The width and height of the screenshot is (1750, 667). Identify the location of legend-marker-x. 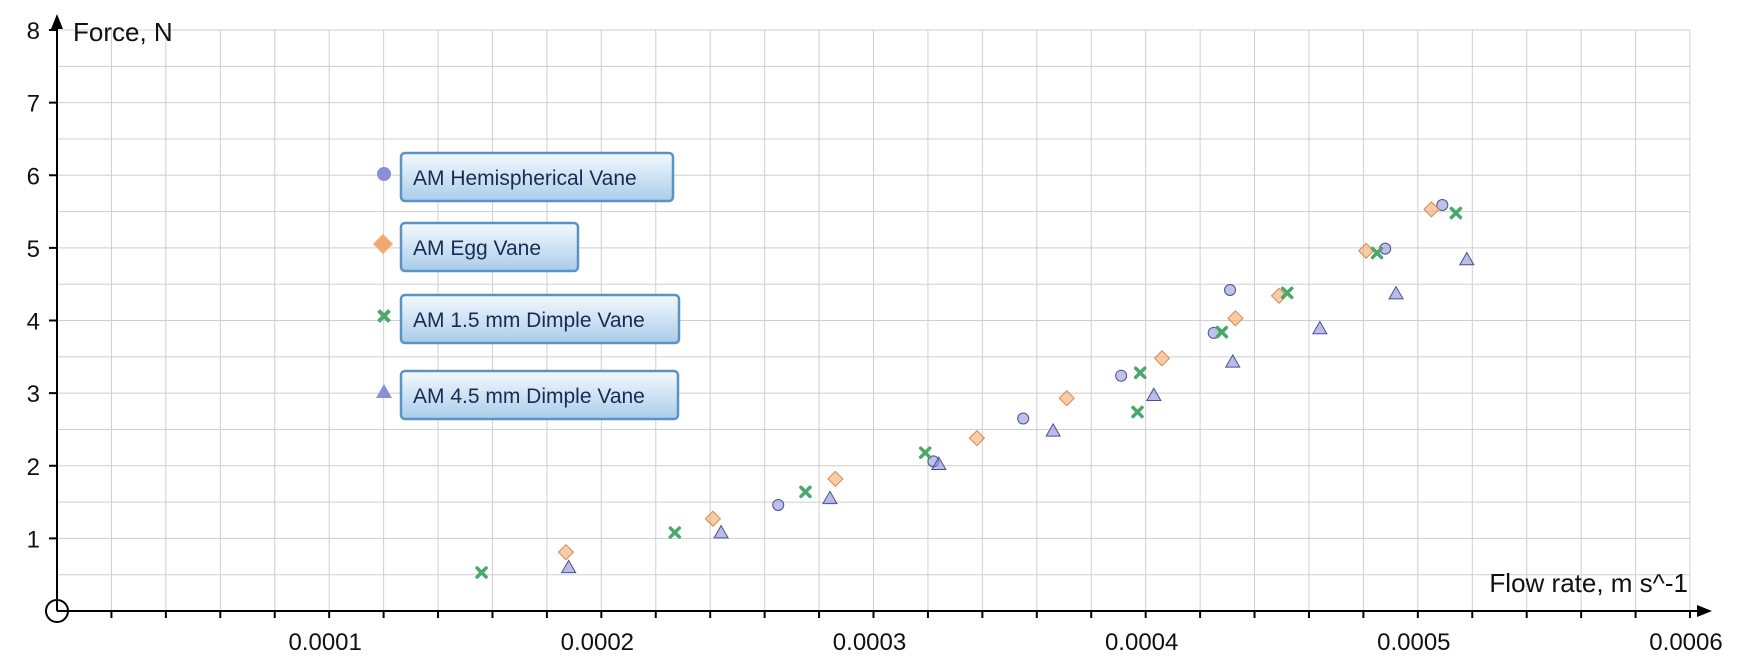
(384, 316).